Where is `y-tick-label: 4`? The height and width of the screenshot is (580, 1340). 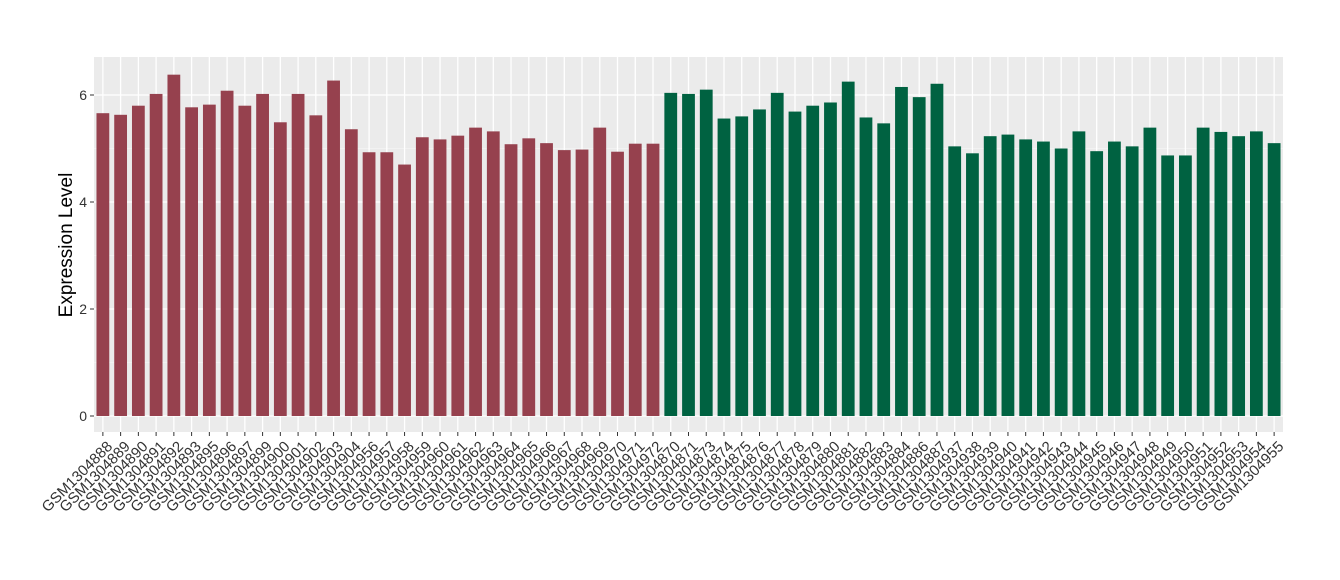
y-tick-label: 4 is located at coordinates (83, 202).